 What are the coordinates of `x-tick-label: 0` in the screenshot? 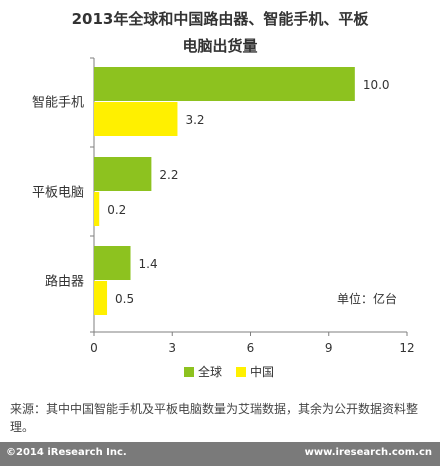 It's located at (94, 348).